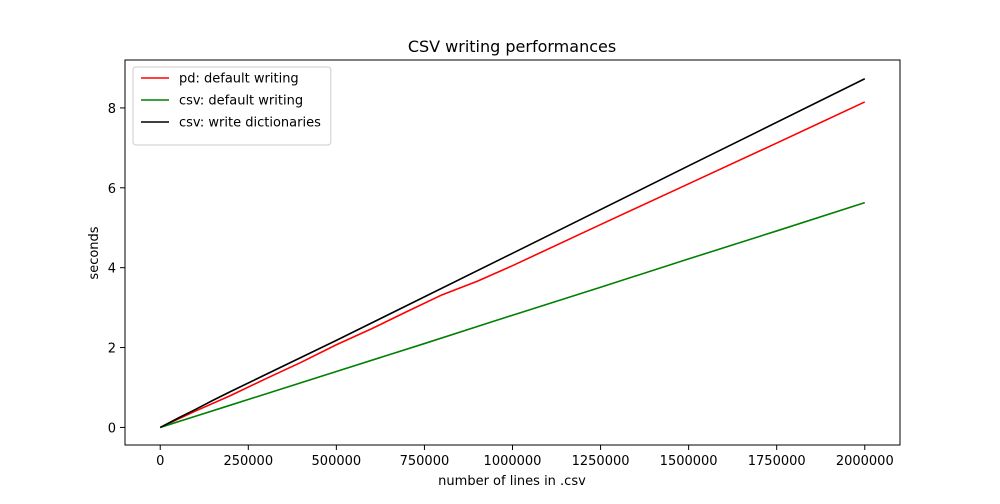  I want to click on x-tick-label: 500000, so click(337, 461).